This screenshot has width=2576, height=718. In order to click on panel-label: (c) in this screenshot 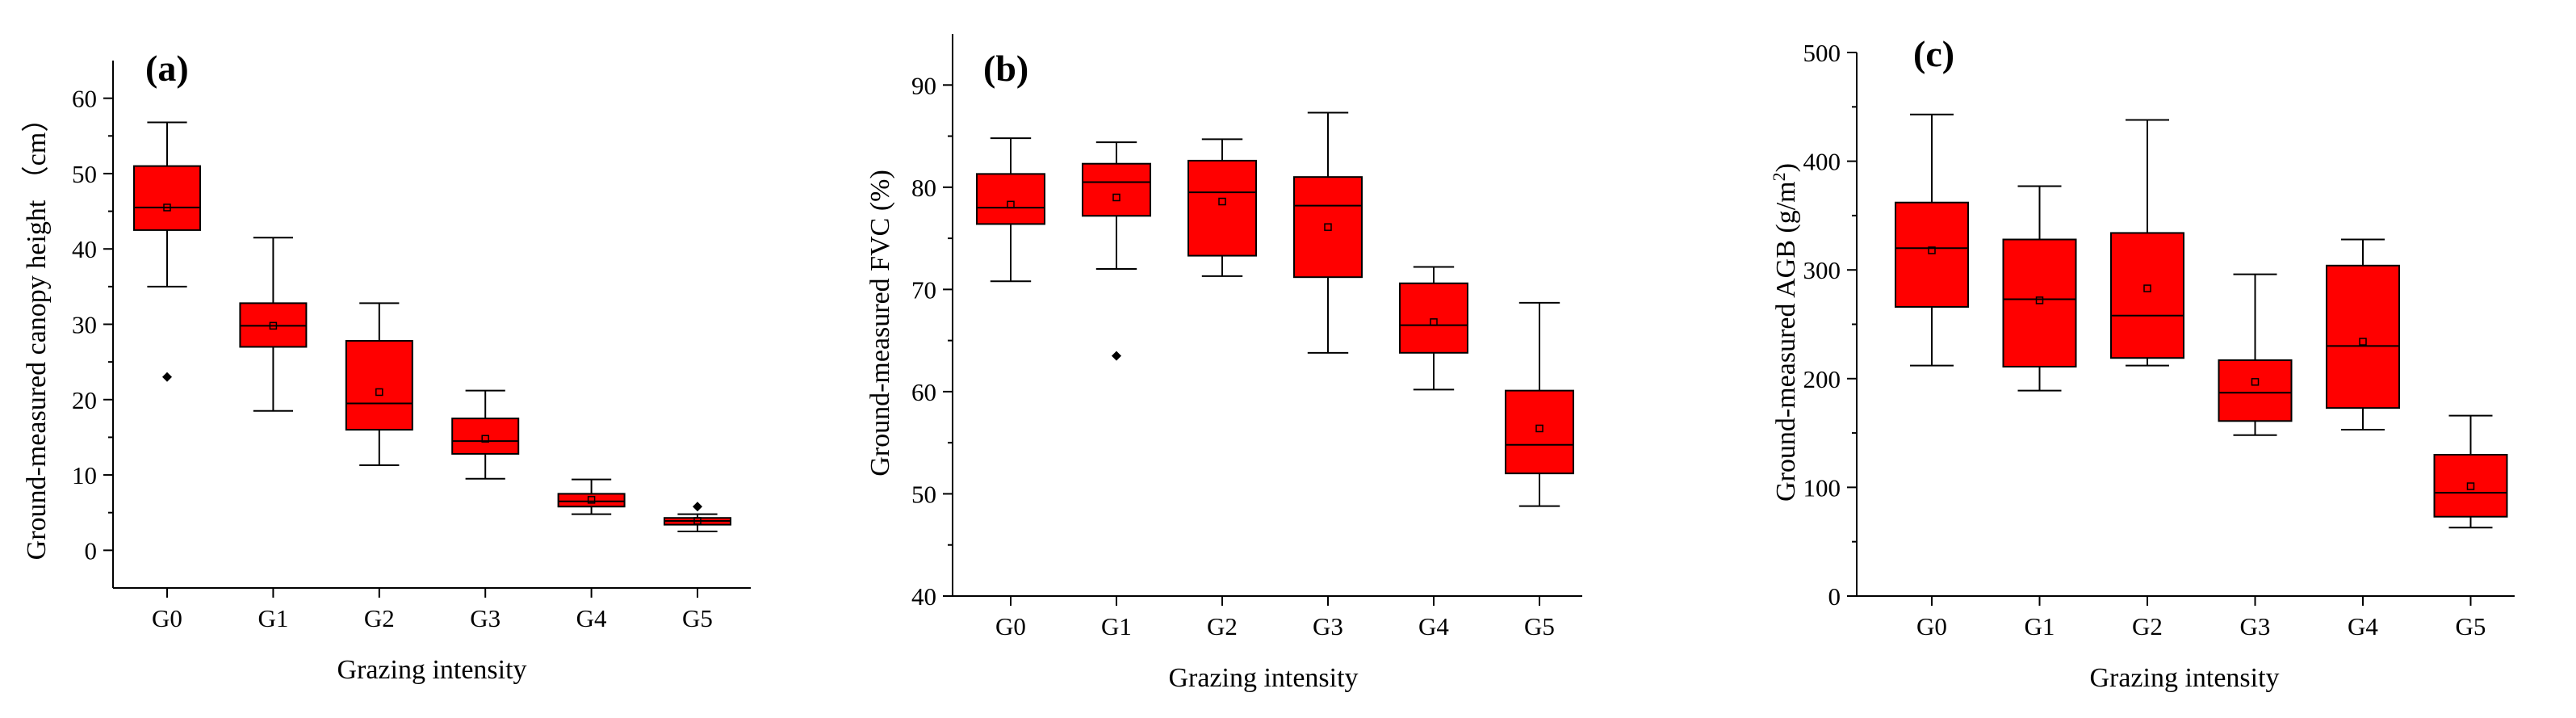, I will do `click(1933, 53)`.